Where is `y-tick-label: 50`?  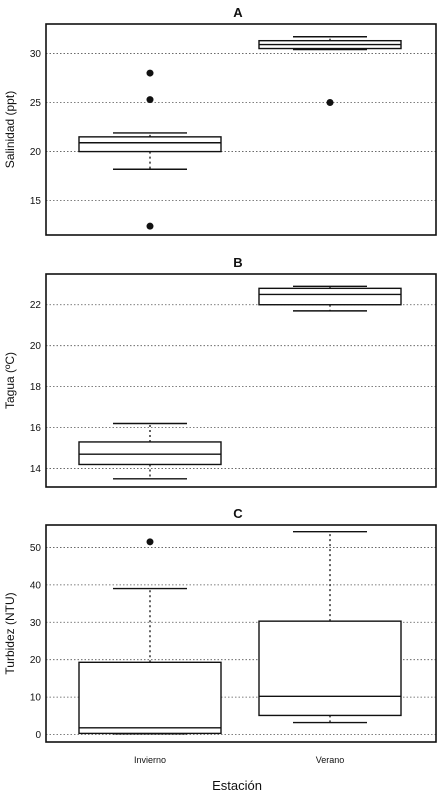
y-tick-label: 50 is located at coordinates (36, 548).